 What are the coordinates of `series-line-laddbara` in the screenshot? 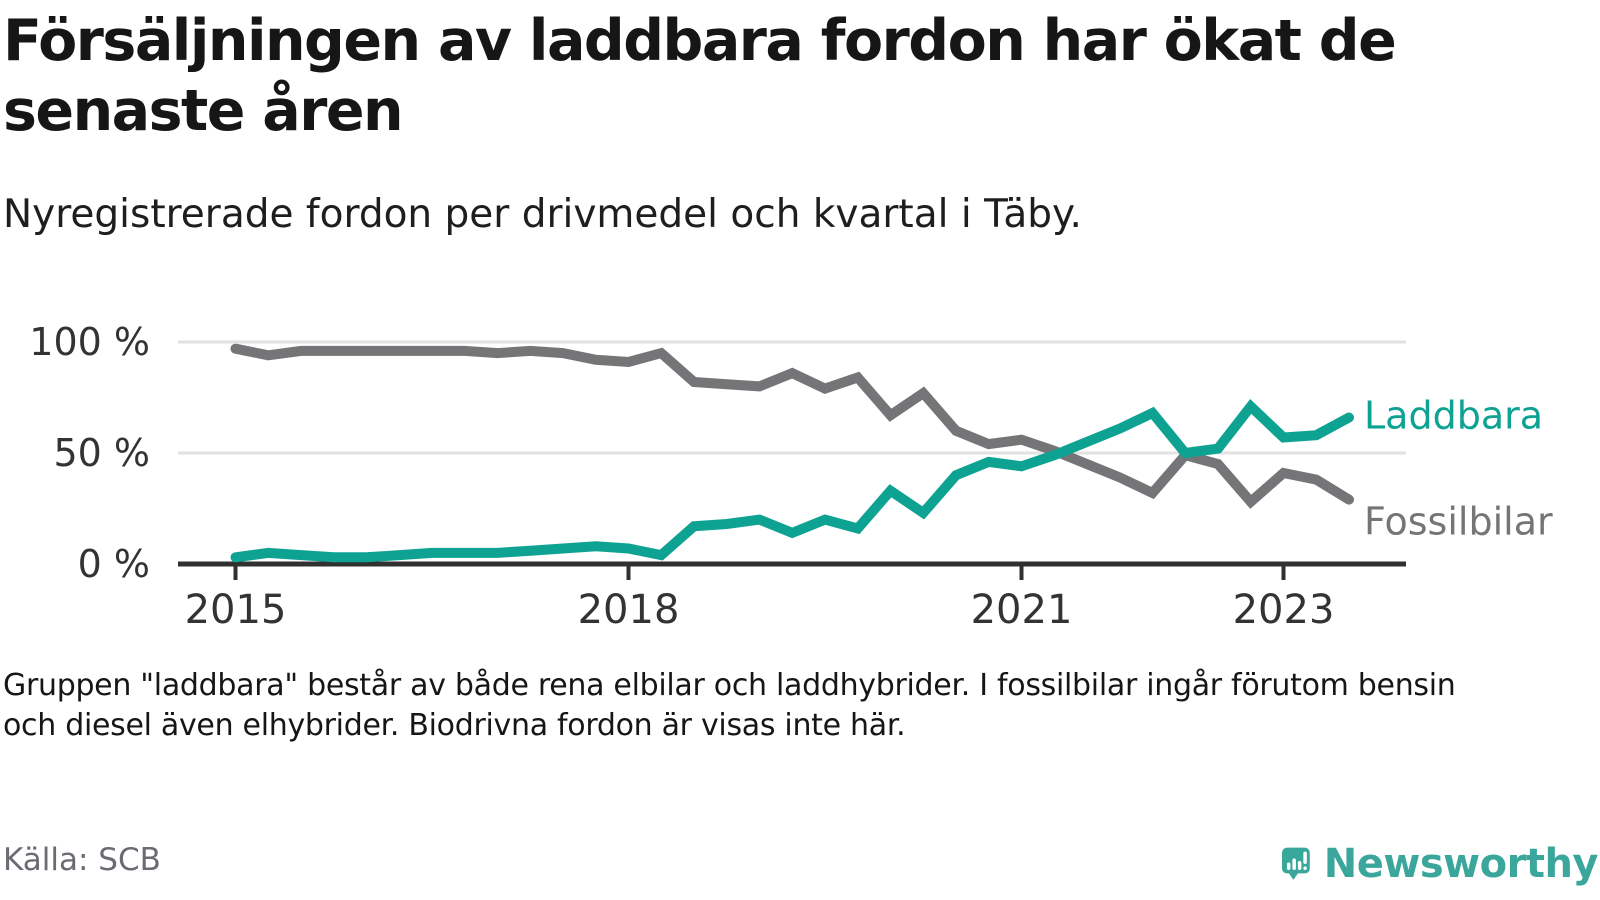 It's located at (792, 480).